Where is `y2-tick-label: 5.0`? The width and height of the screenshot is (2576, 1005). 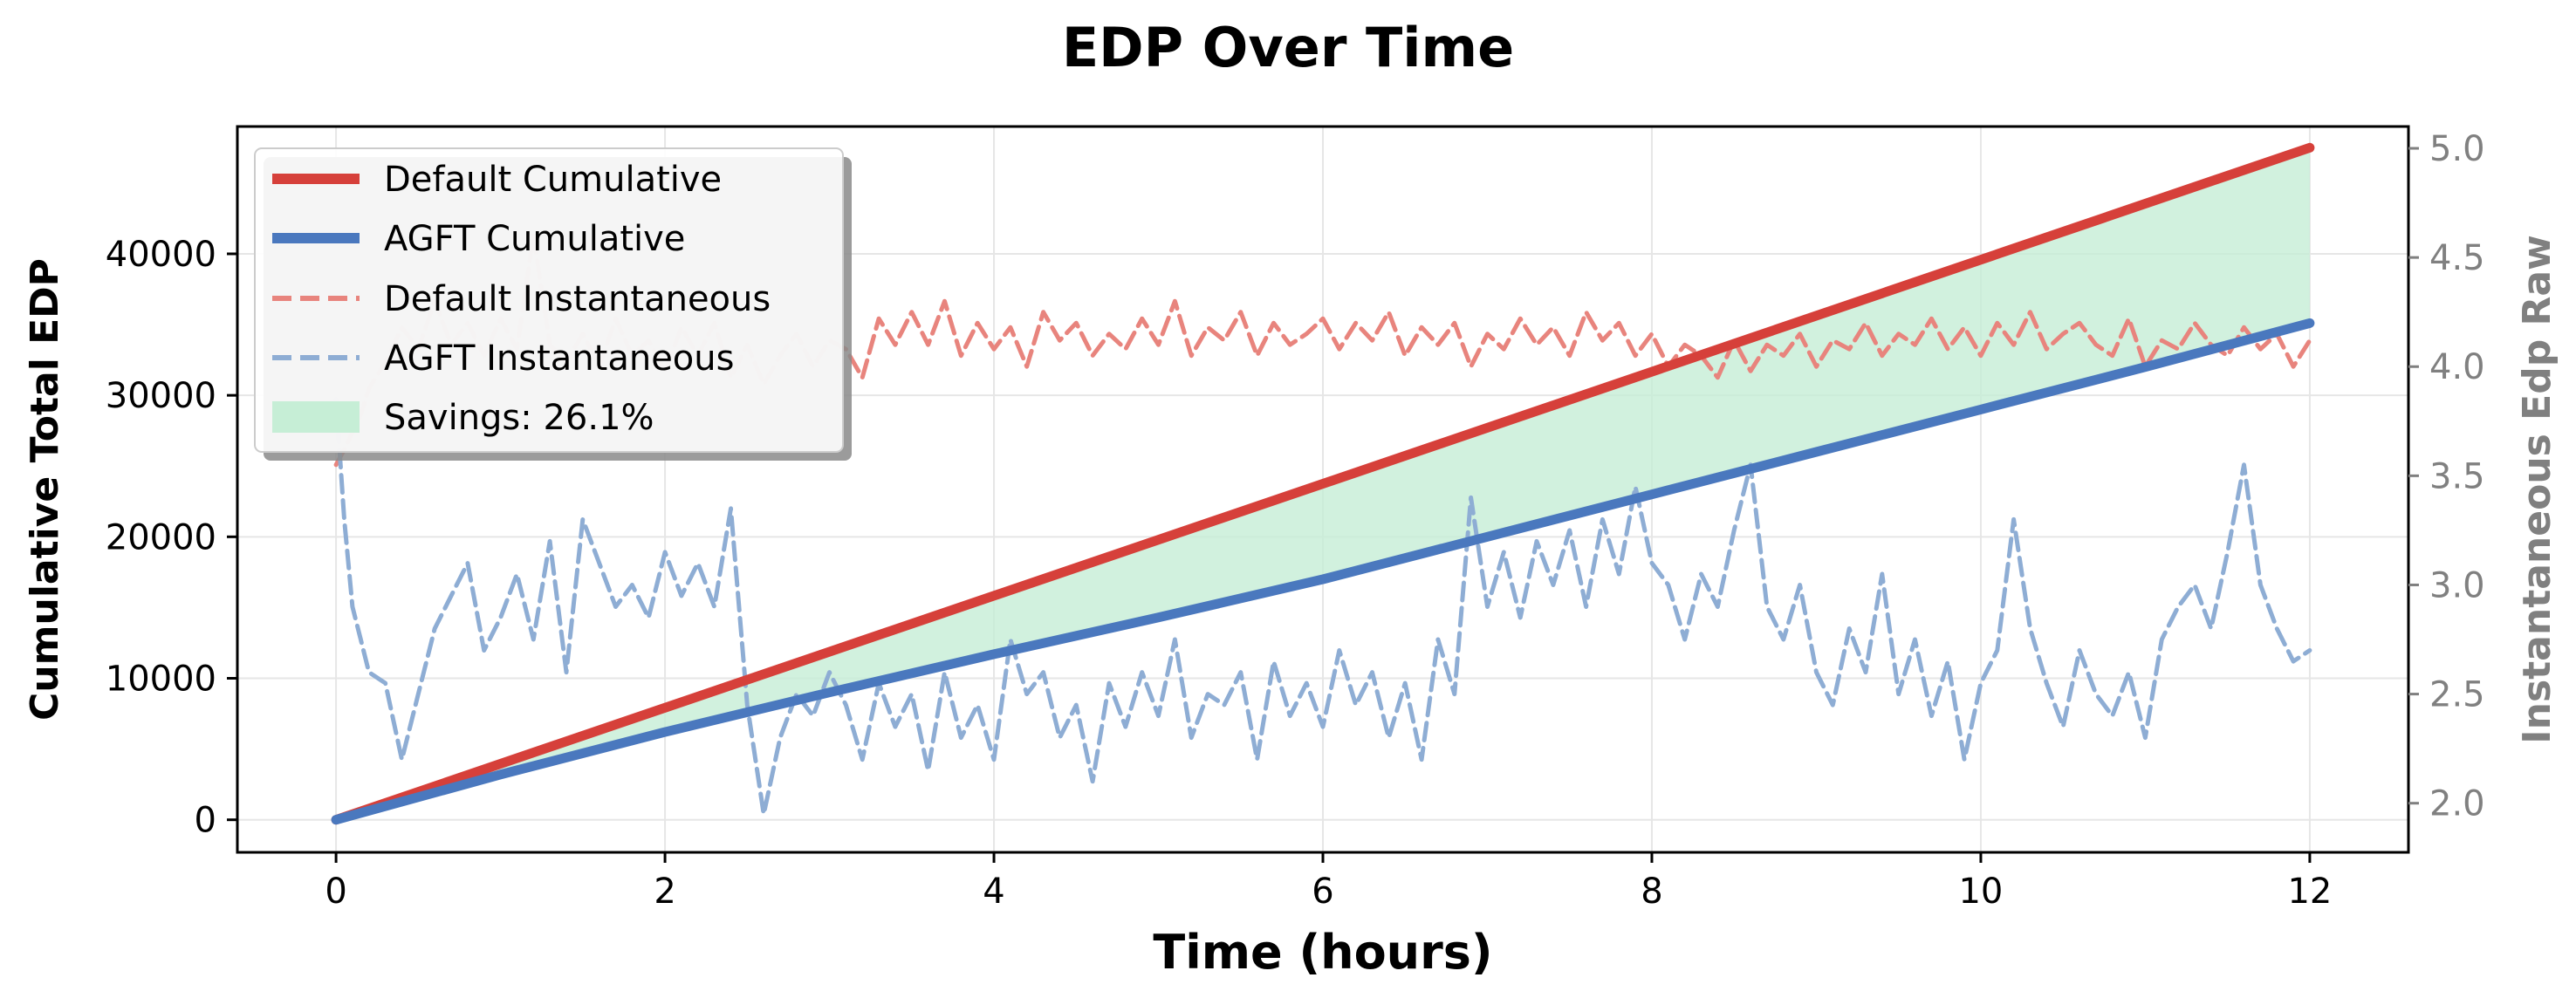
y2-tick-label: 5.0 is located at coordinates (2457, 149).